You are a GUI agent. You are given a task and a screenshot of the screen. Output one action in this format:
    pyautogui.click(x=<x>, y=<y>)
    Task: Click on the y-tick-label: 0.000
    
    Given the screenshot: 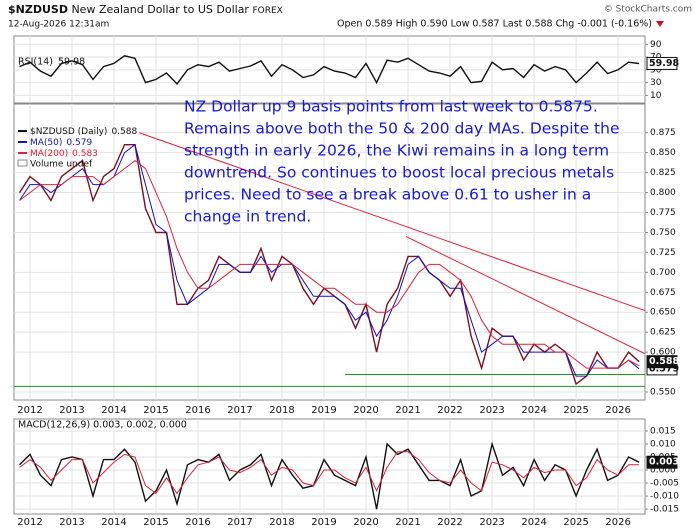 What is the action you would take?
    pyautogui.click(x=663, y=471)
    